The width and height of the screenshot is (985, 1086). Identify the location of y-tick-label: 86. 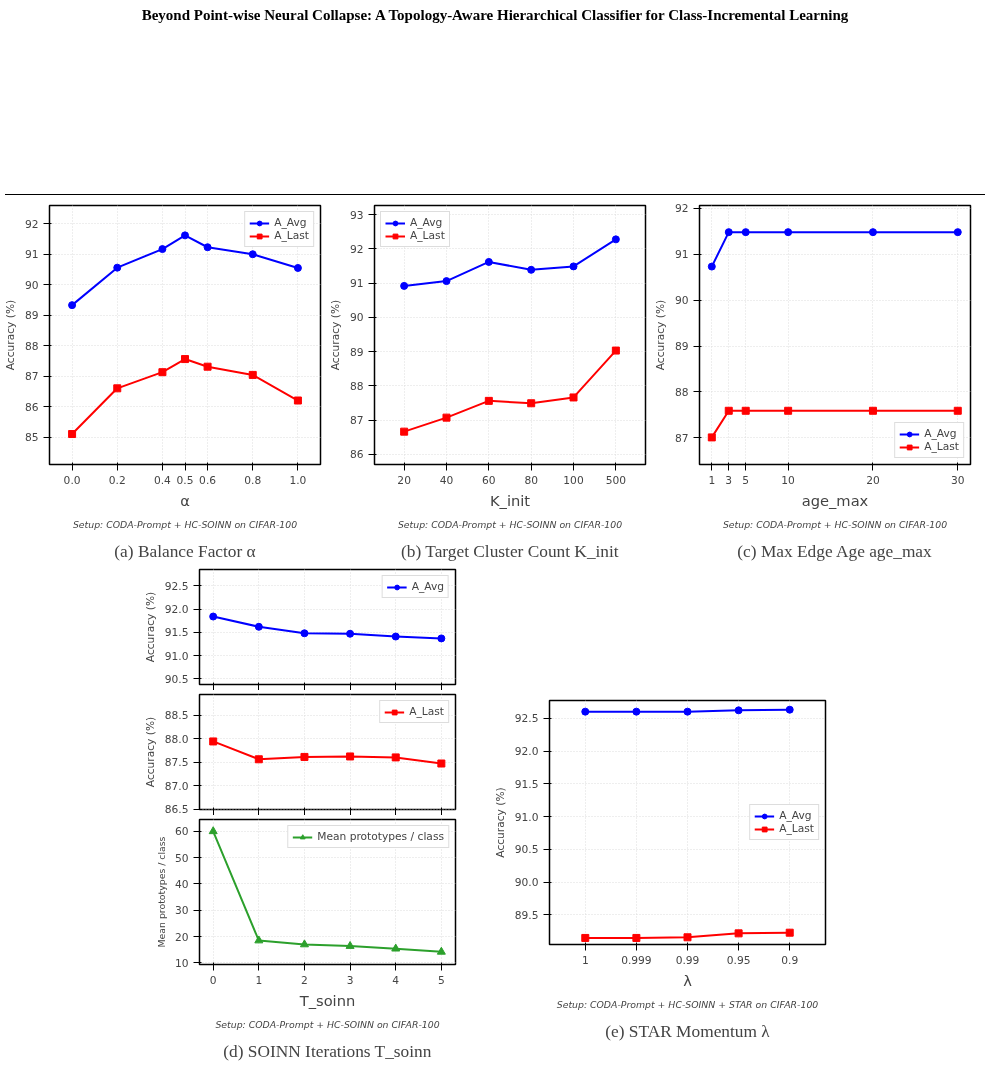
(356, 455).